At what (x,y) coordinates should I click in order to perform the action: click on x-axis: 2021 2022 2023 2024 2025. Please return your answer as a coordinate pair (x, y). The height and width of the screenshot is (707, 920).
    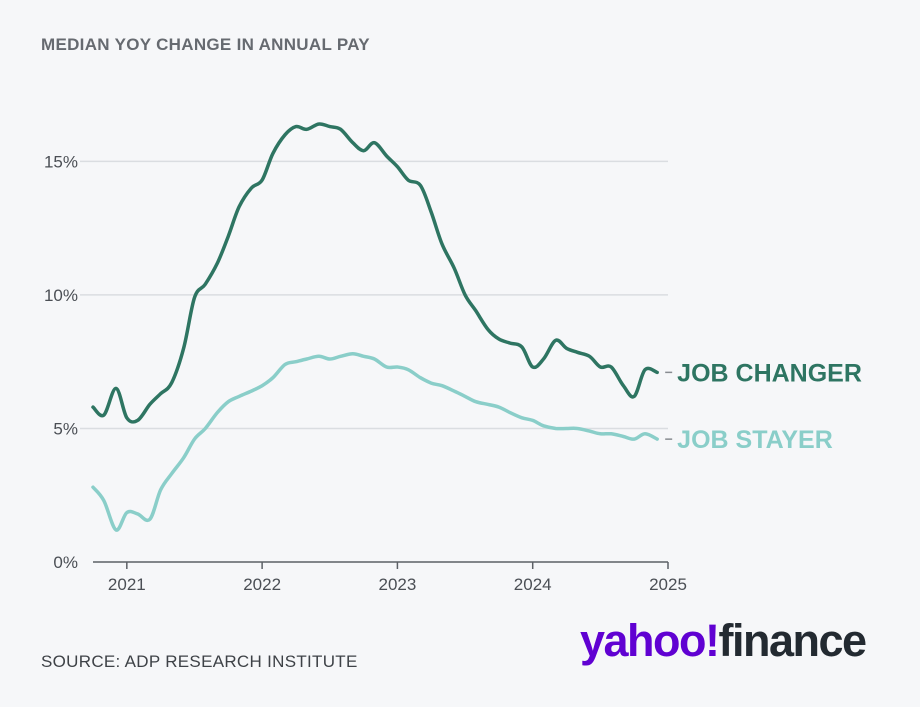
    Looking at the image, I should click on (390, 577).